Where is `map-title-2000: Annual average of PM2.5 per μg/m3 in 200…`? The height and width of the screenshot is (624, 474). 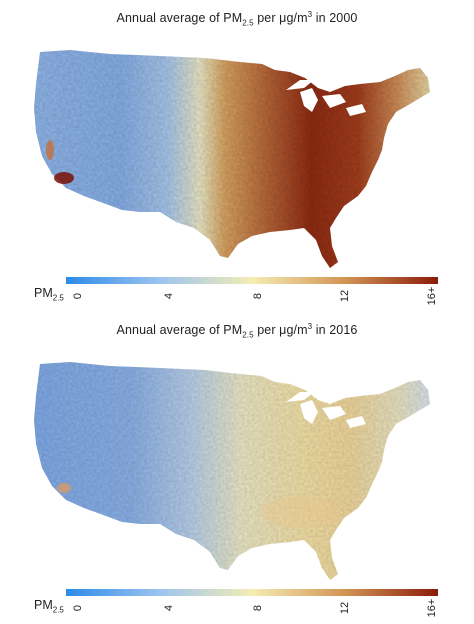
map-title-2000: Annual average of PM2.5 per μg/m3 in 200… is located at coordinates (237, 19).